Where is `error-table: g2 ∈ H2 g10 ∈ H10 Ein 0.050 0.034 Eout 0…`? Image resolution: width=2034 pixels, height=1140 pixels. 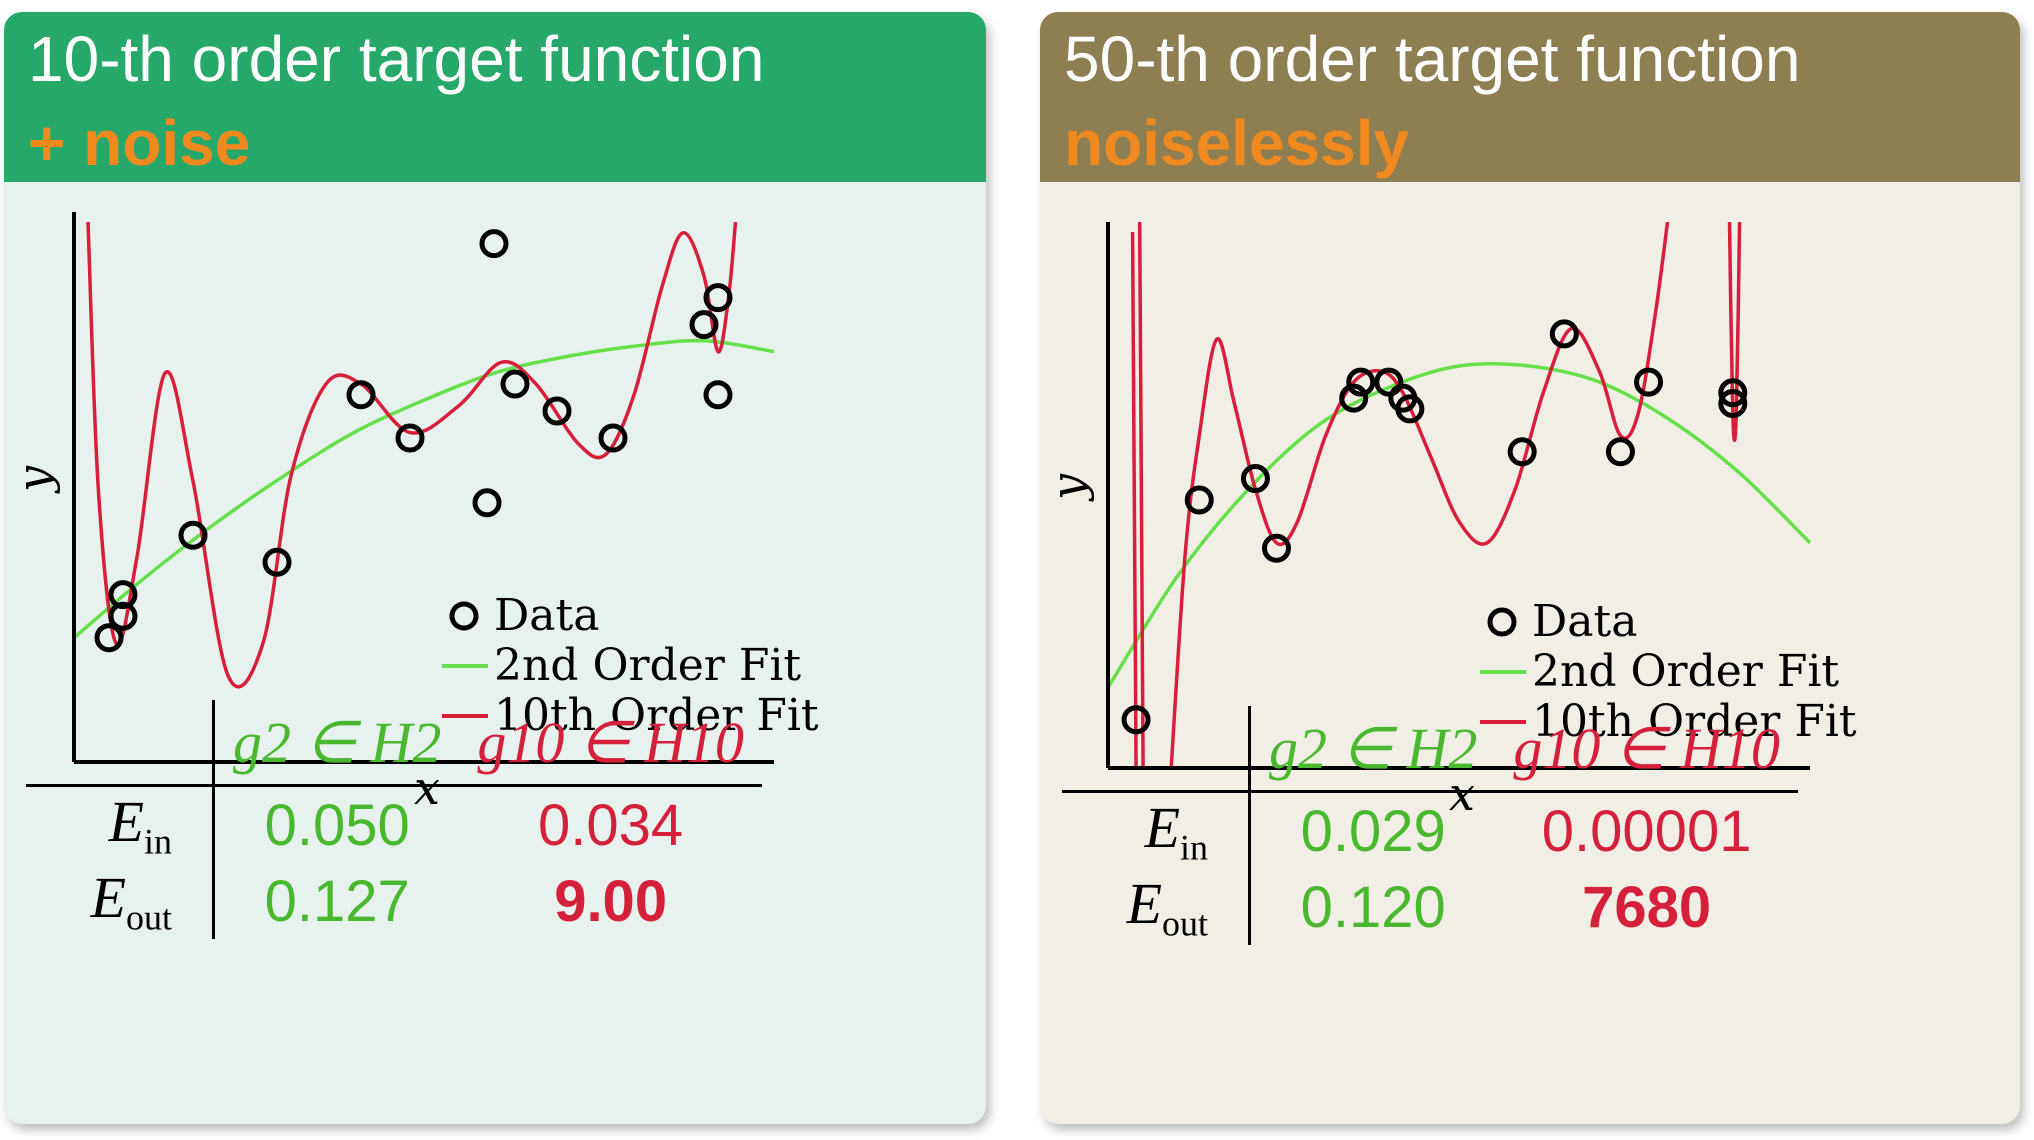
error-table: g2 ∈ H2 g10 ∈ H10 Ein 0.050 0.034 Eout 0… is located at coordinates (394, 819).